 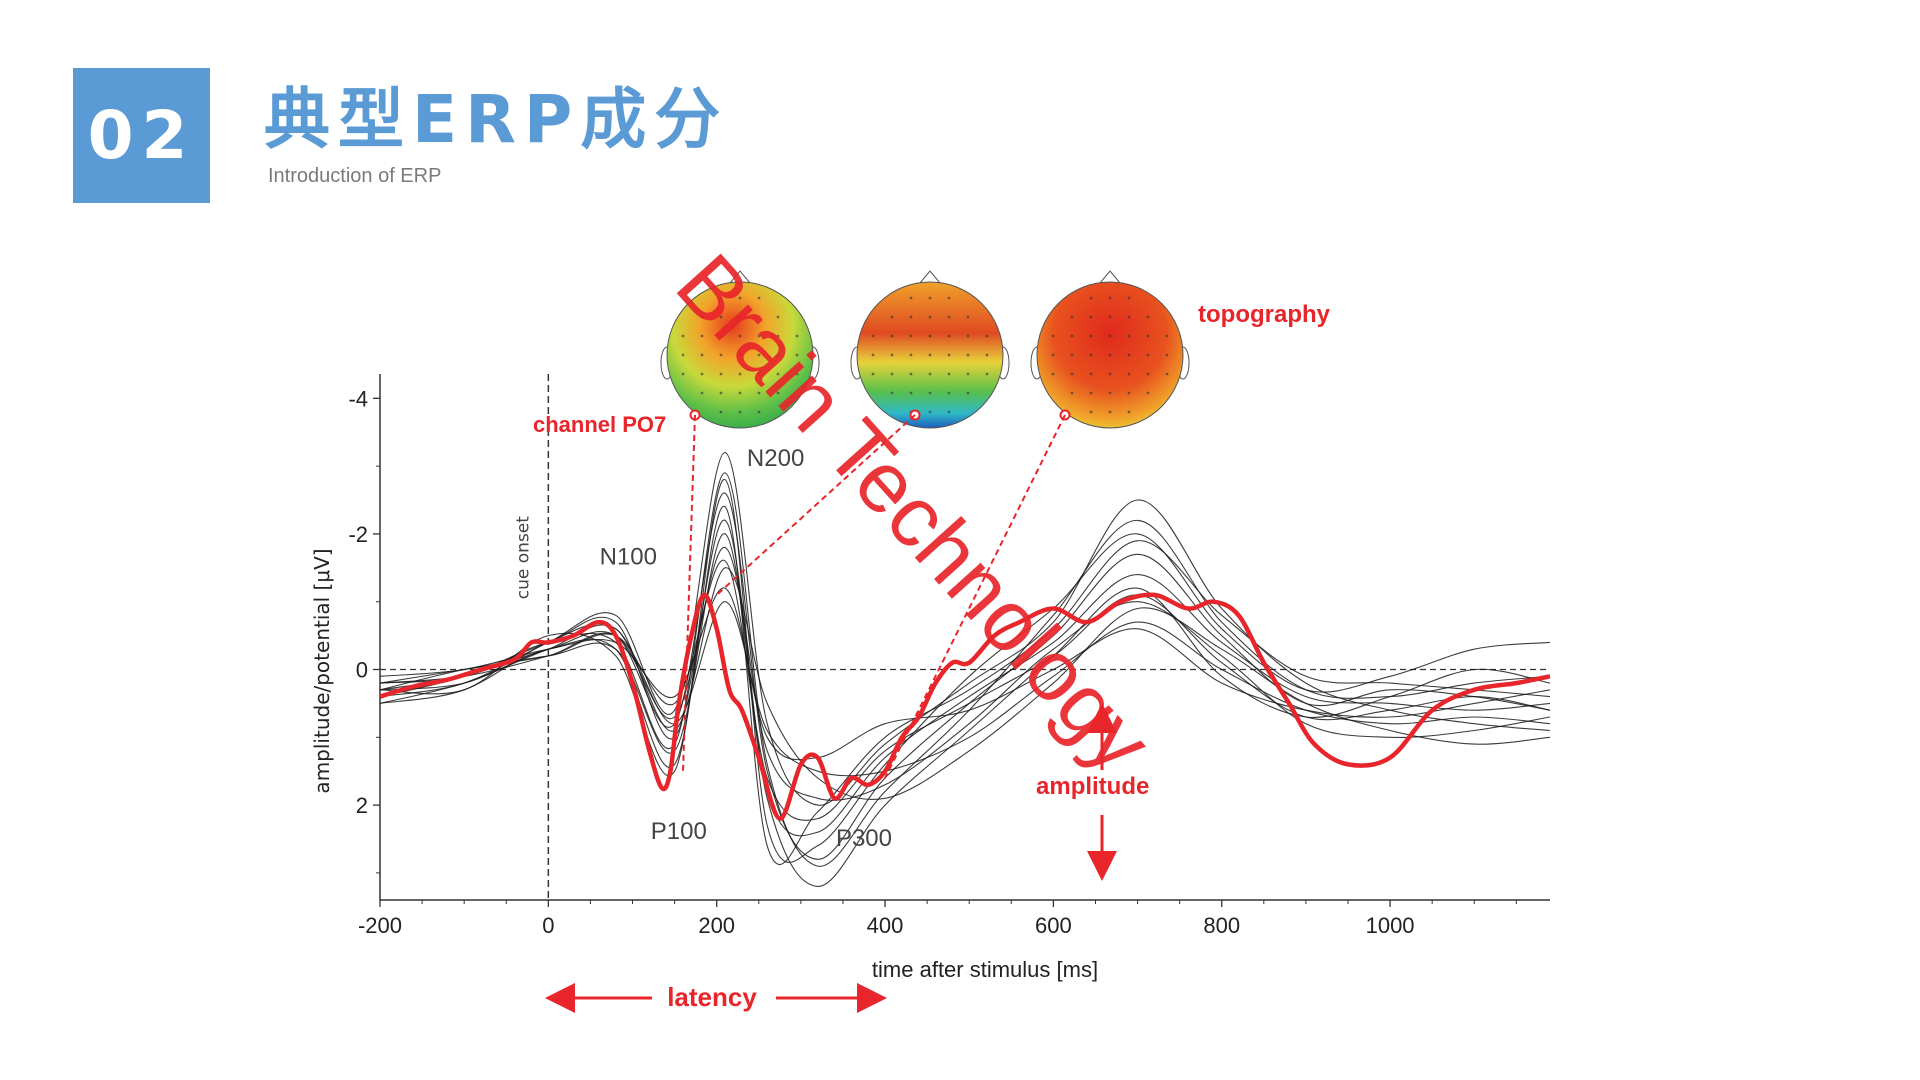 I want to click on highlighted-trace, so click(x=965, y=706).